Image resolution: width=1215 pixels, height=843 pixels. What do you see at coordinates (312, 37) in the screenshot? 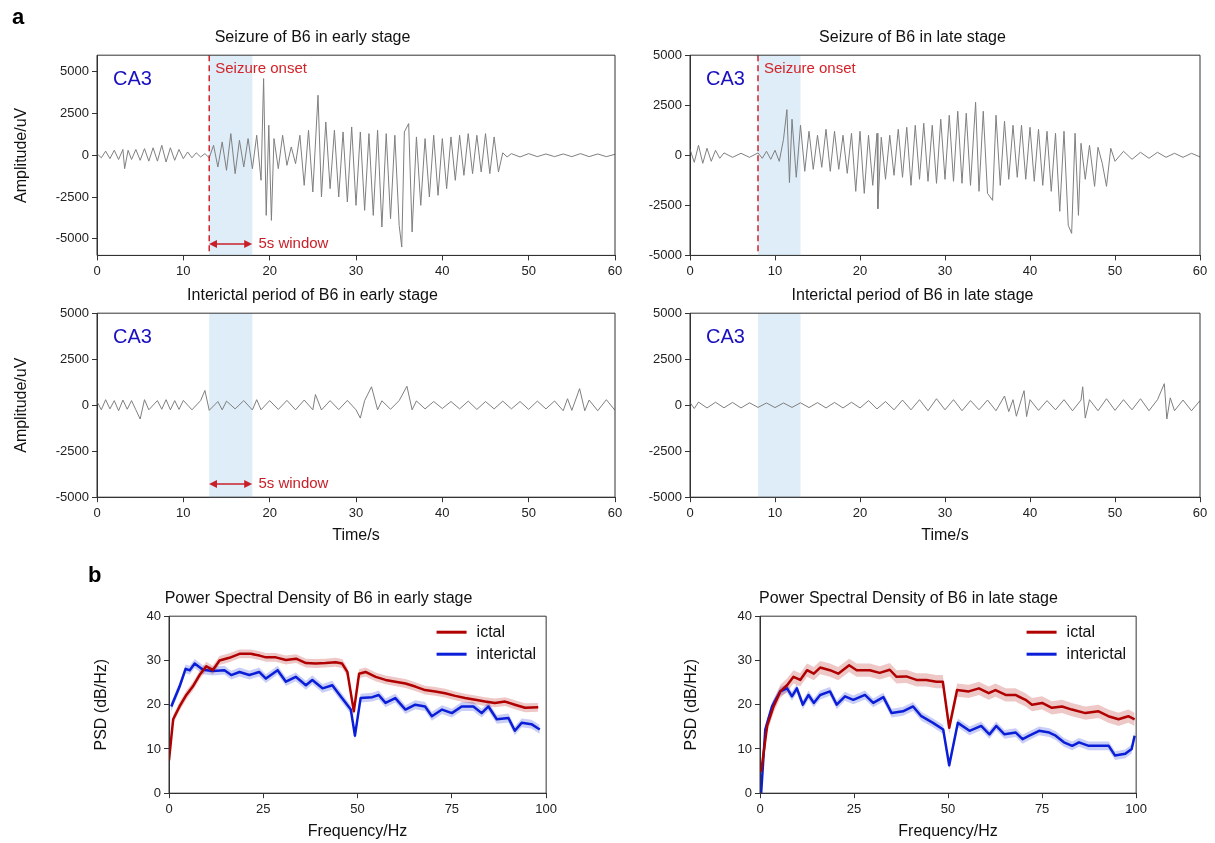
I see `chart-title: Seizure of B6 in early stage` at bounding box center [312, 37].